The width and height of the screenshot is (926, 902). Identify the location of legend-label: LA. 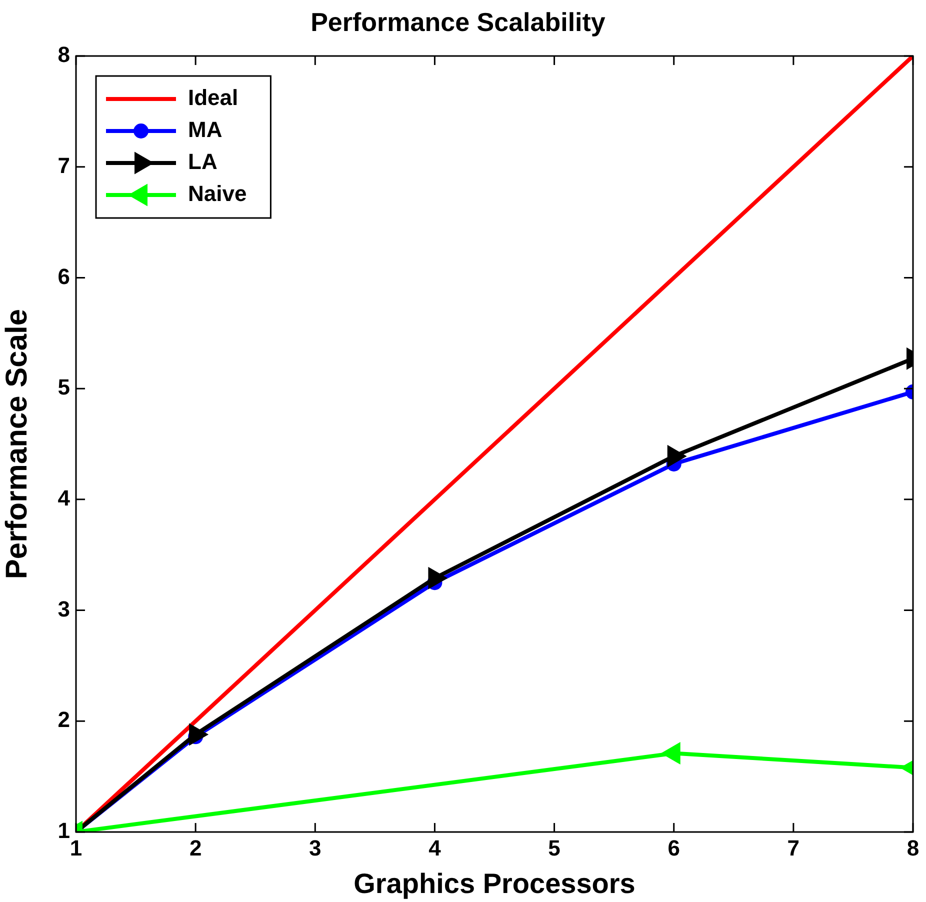
(203, 161).